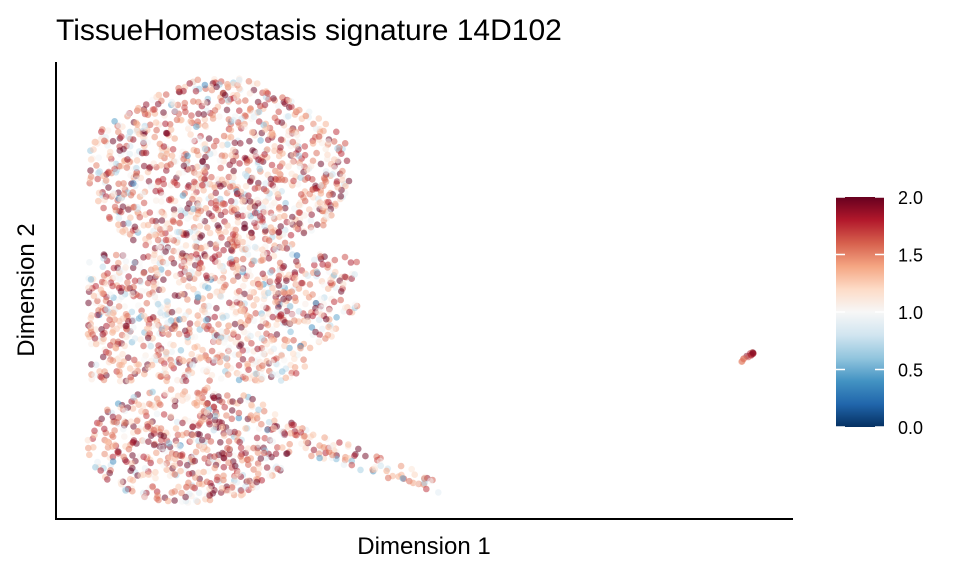  I want to click on y-axis-label: Dimension 2, so click(26, 289).